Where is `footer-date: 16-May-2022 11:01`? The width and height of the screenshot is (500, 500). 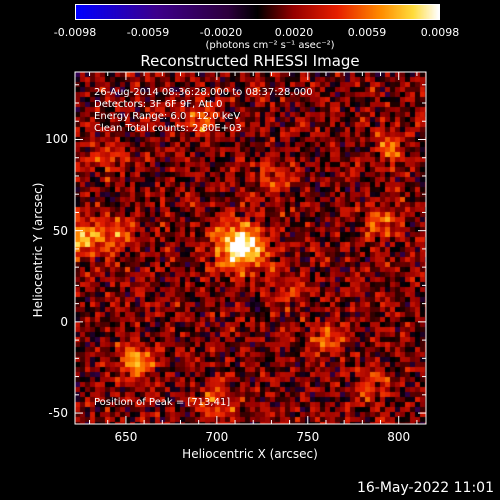
footer-date: 16-May-2022 11:01 is located at coordinates (425, 488).